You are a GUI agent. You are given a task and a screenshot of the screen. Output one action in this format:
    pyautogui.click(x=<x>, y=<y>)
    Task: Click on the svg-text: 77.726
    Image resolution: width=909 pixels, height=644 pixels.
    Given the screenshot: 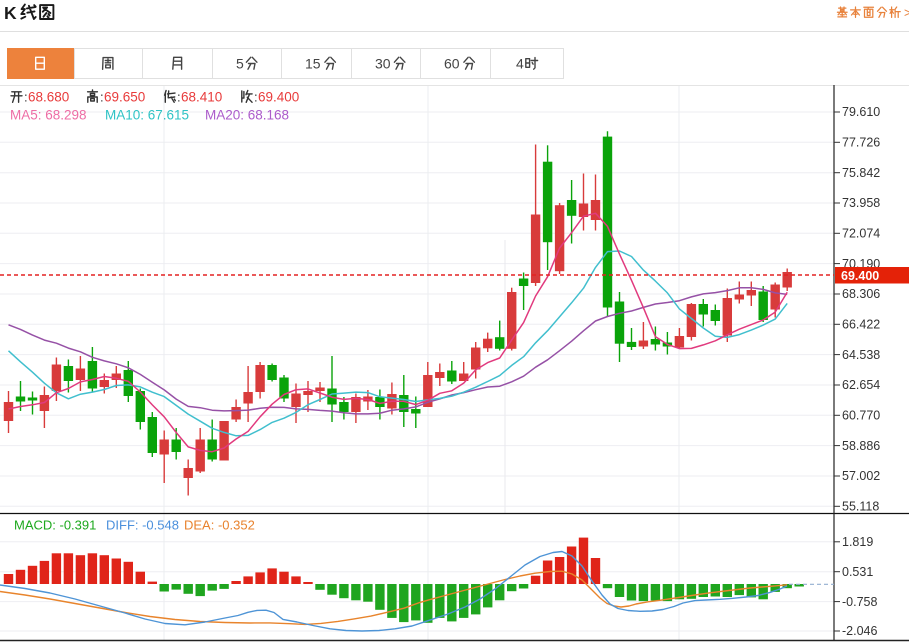 What is the action you would take?
    pyautogui.click(x=861, y=143)
    